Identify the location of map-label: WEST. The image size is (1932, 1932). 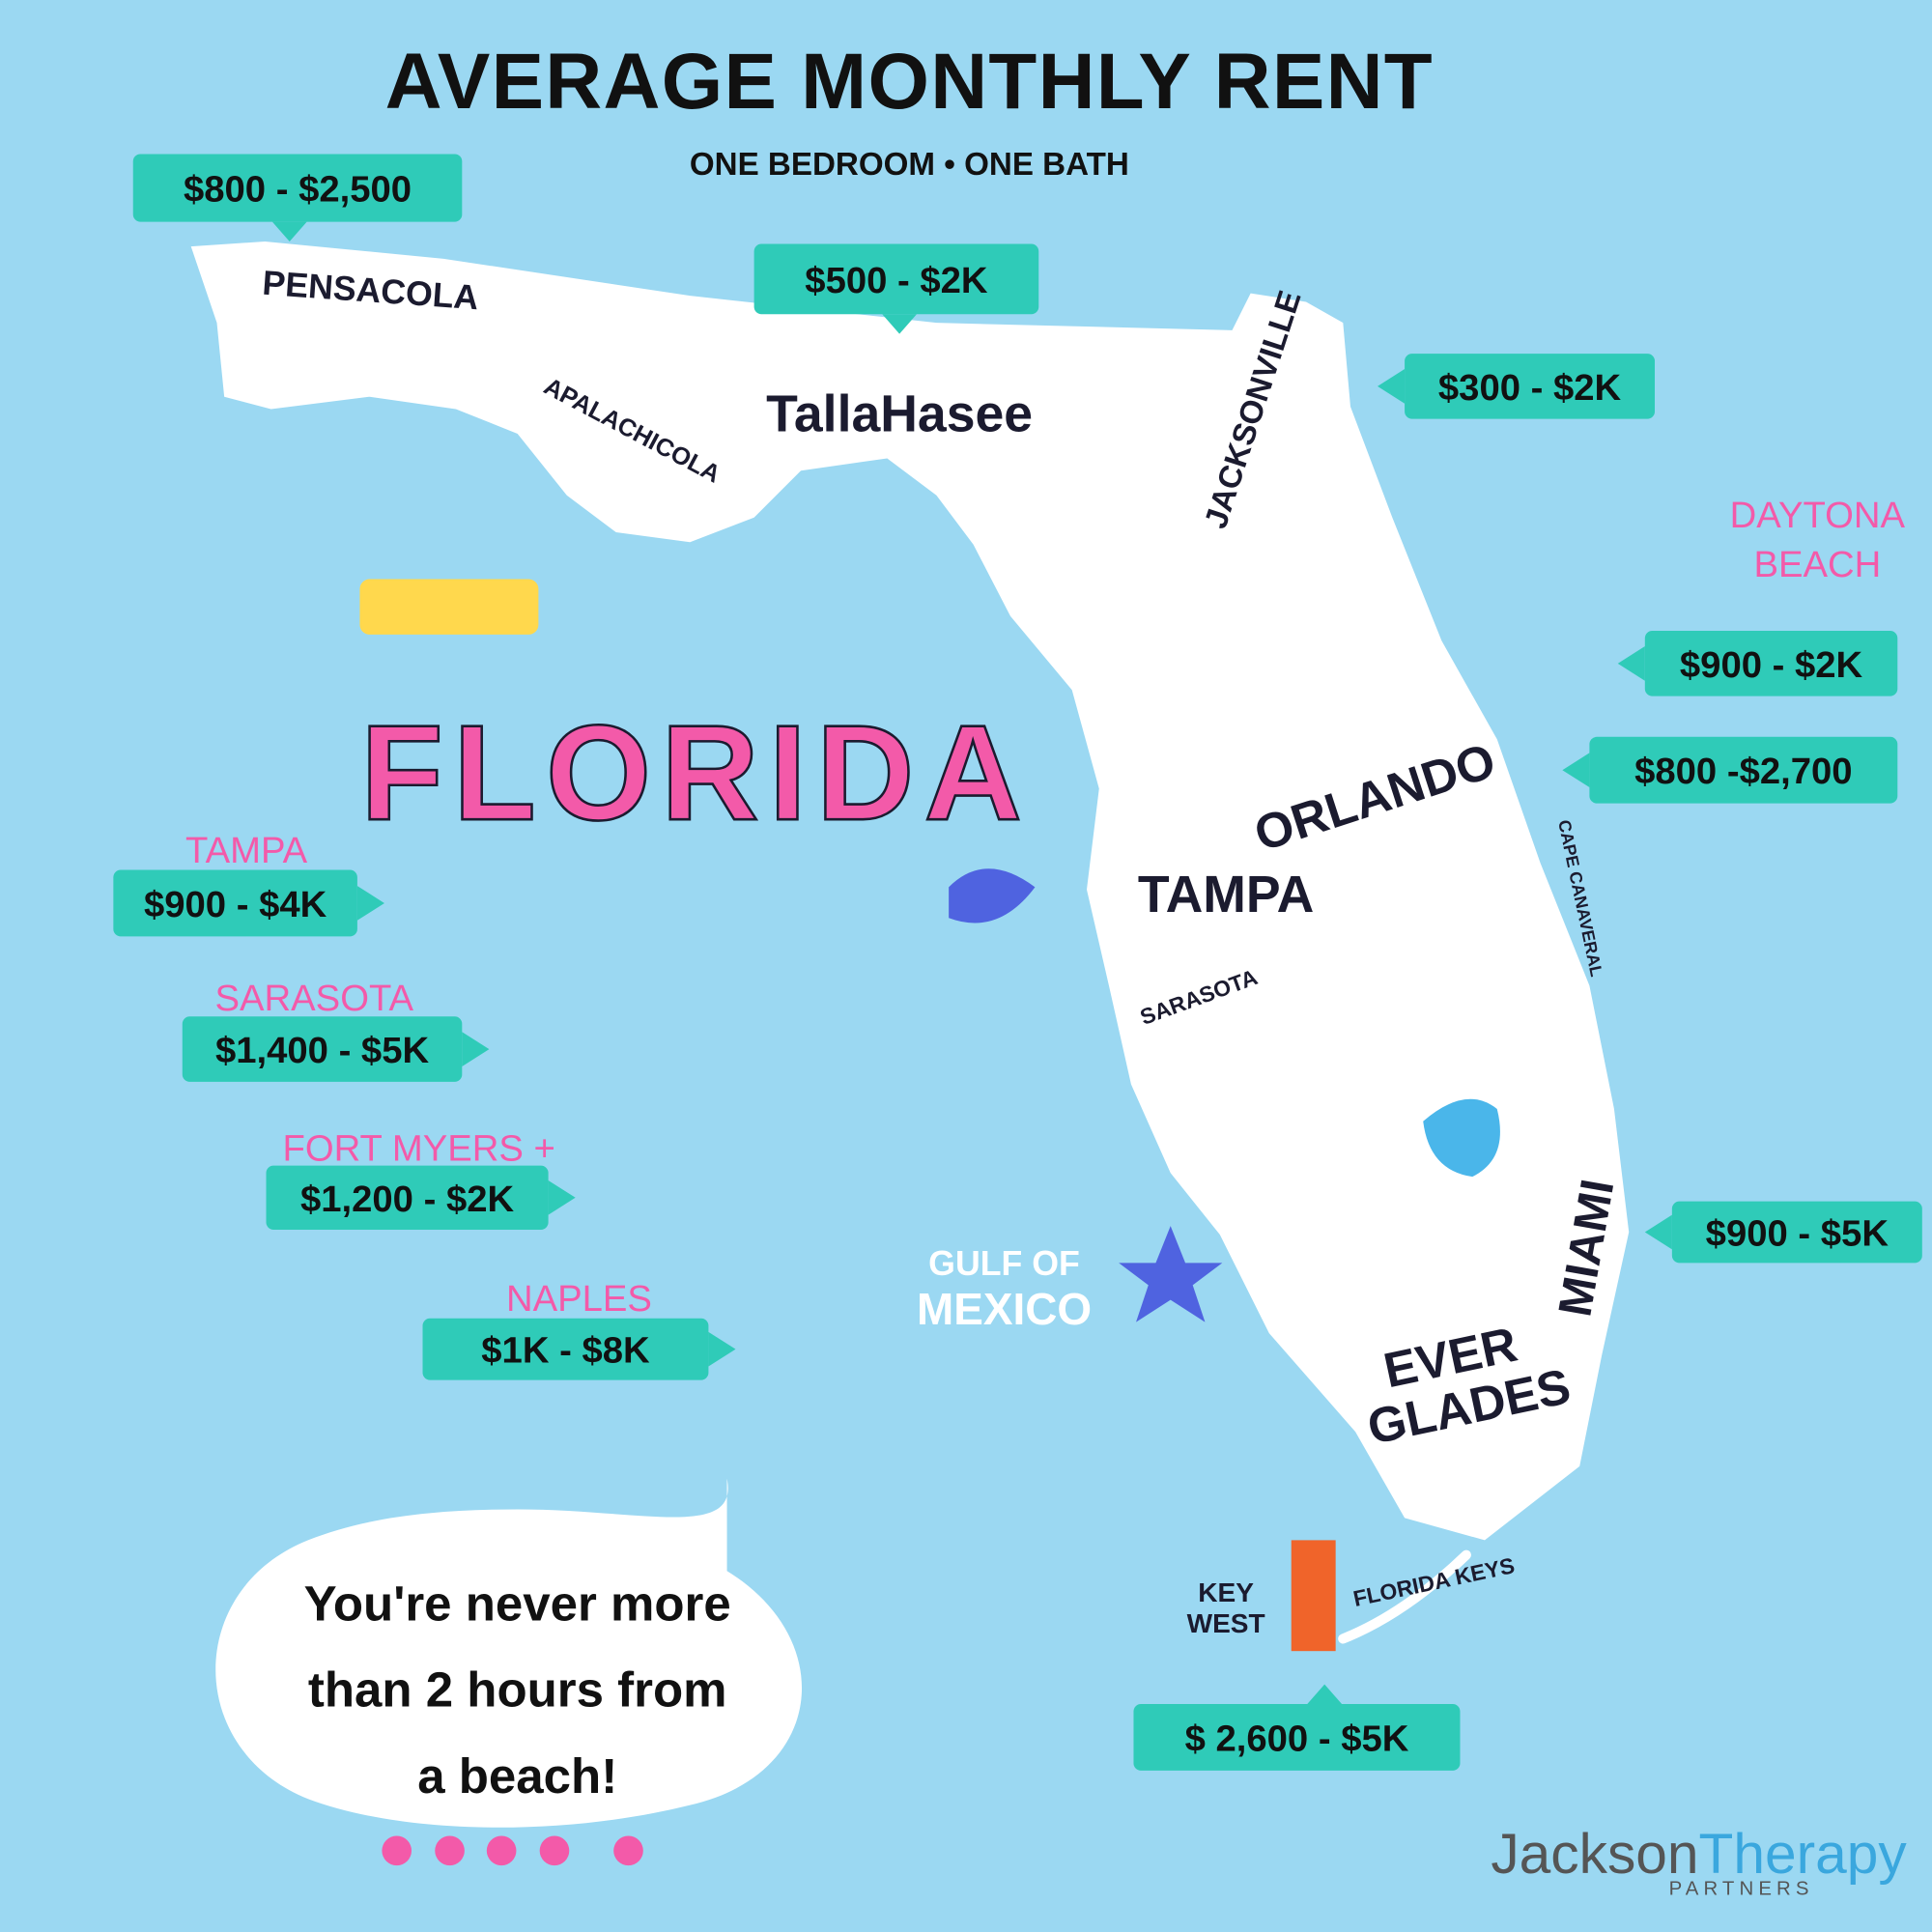
(1226, 1623).